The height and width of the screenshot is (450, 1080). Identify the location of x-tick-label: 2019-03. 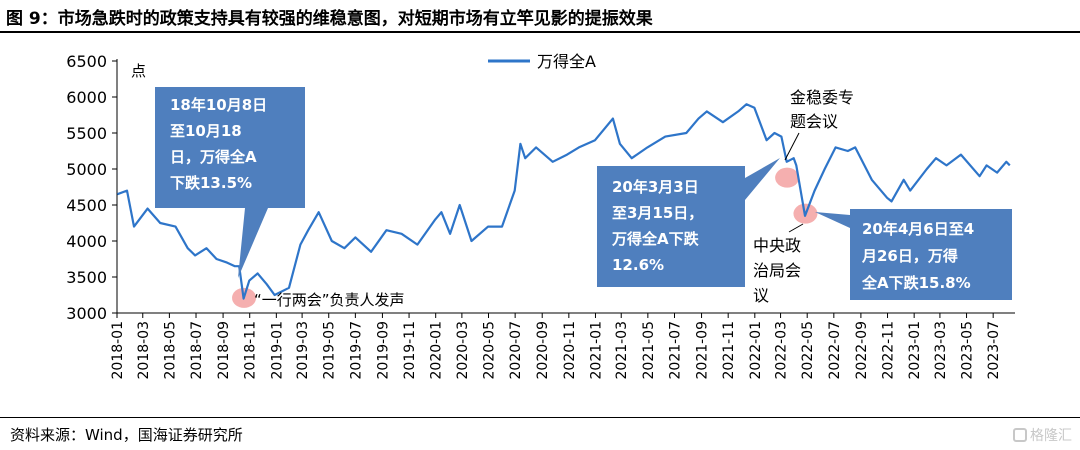
(303, 350).